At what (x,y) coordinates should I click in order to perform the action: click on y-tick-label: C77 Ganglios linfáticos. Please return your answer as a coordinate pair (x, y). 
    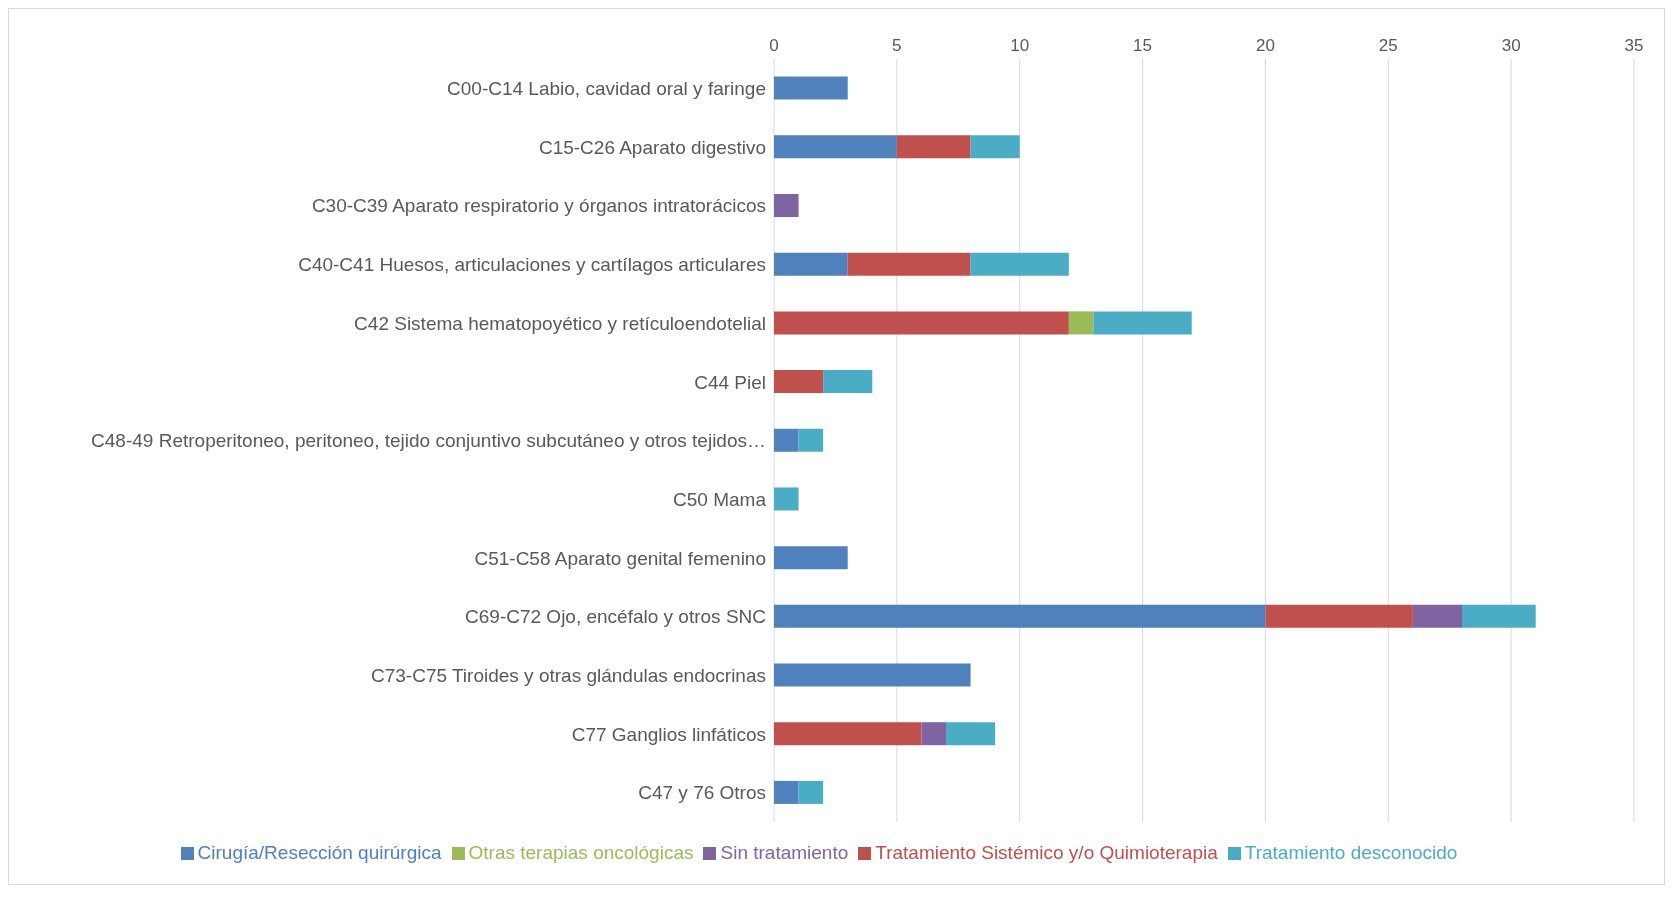
    Looking at the image, I should click on (668, 734).